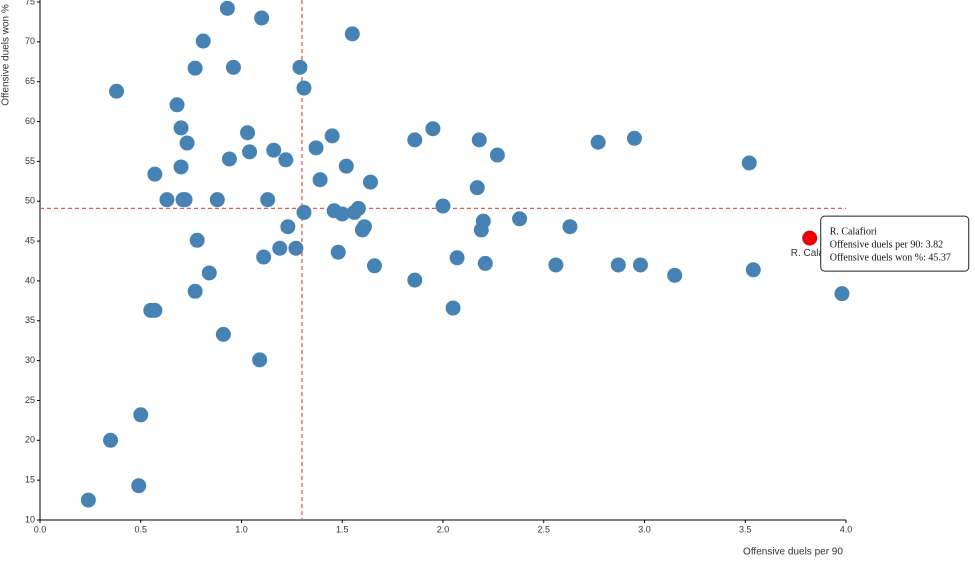  I want to click on x-tick-label: 2.5, so click(543, 529).